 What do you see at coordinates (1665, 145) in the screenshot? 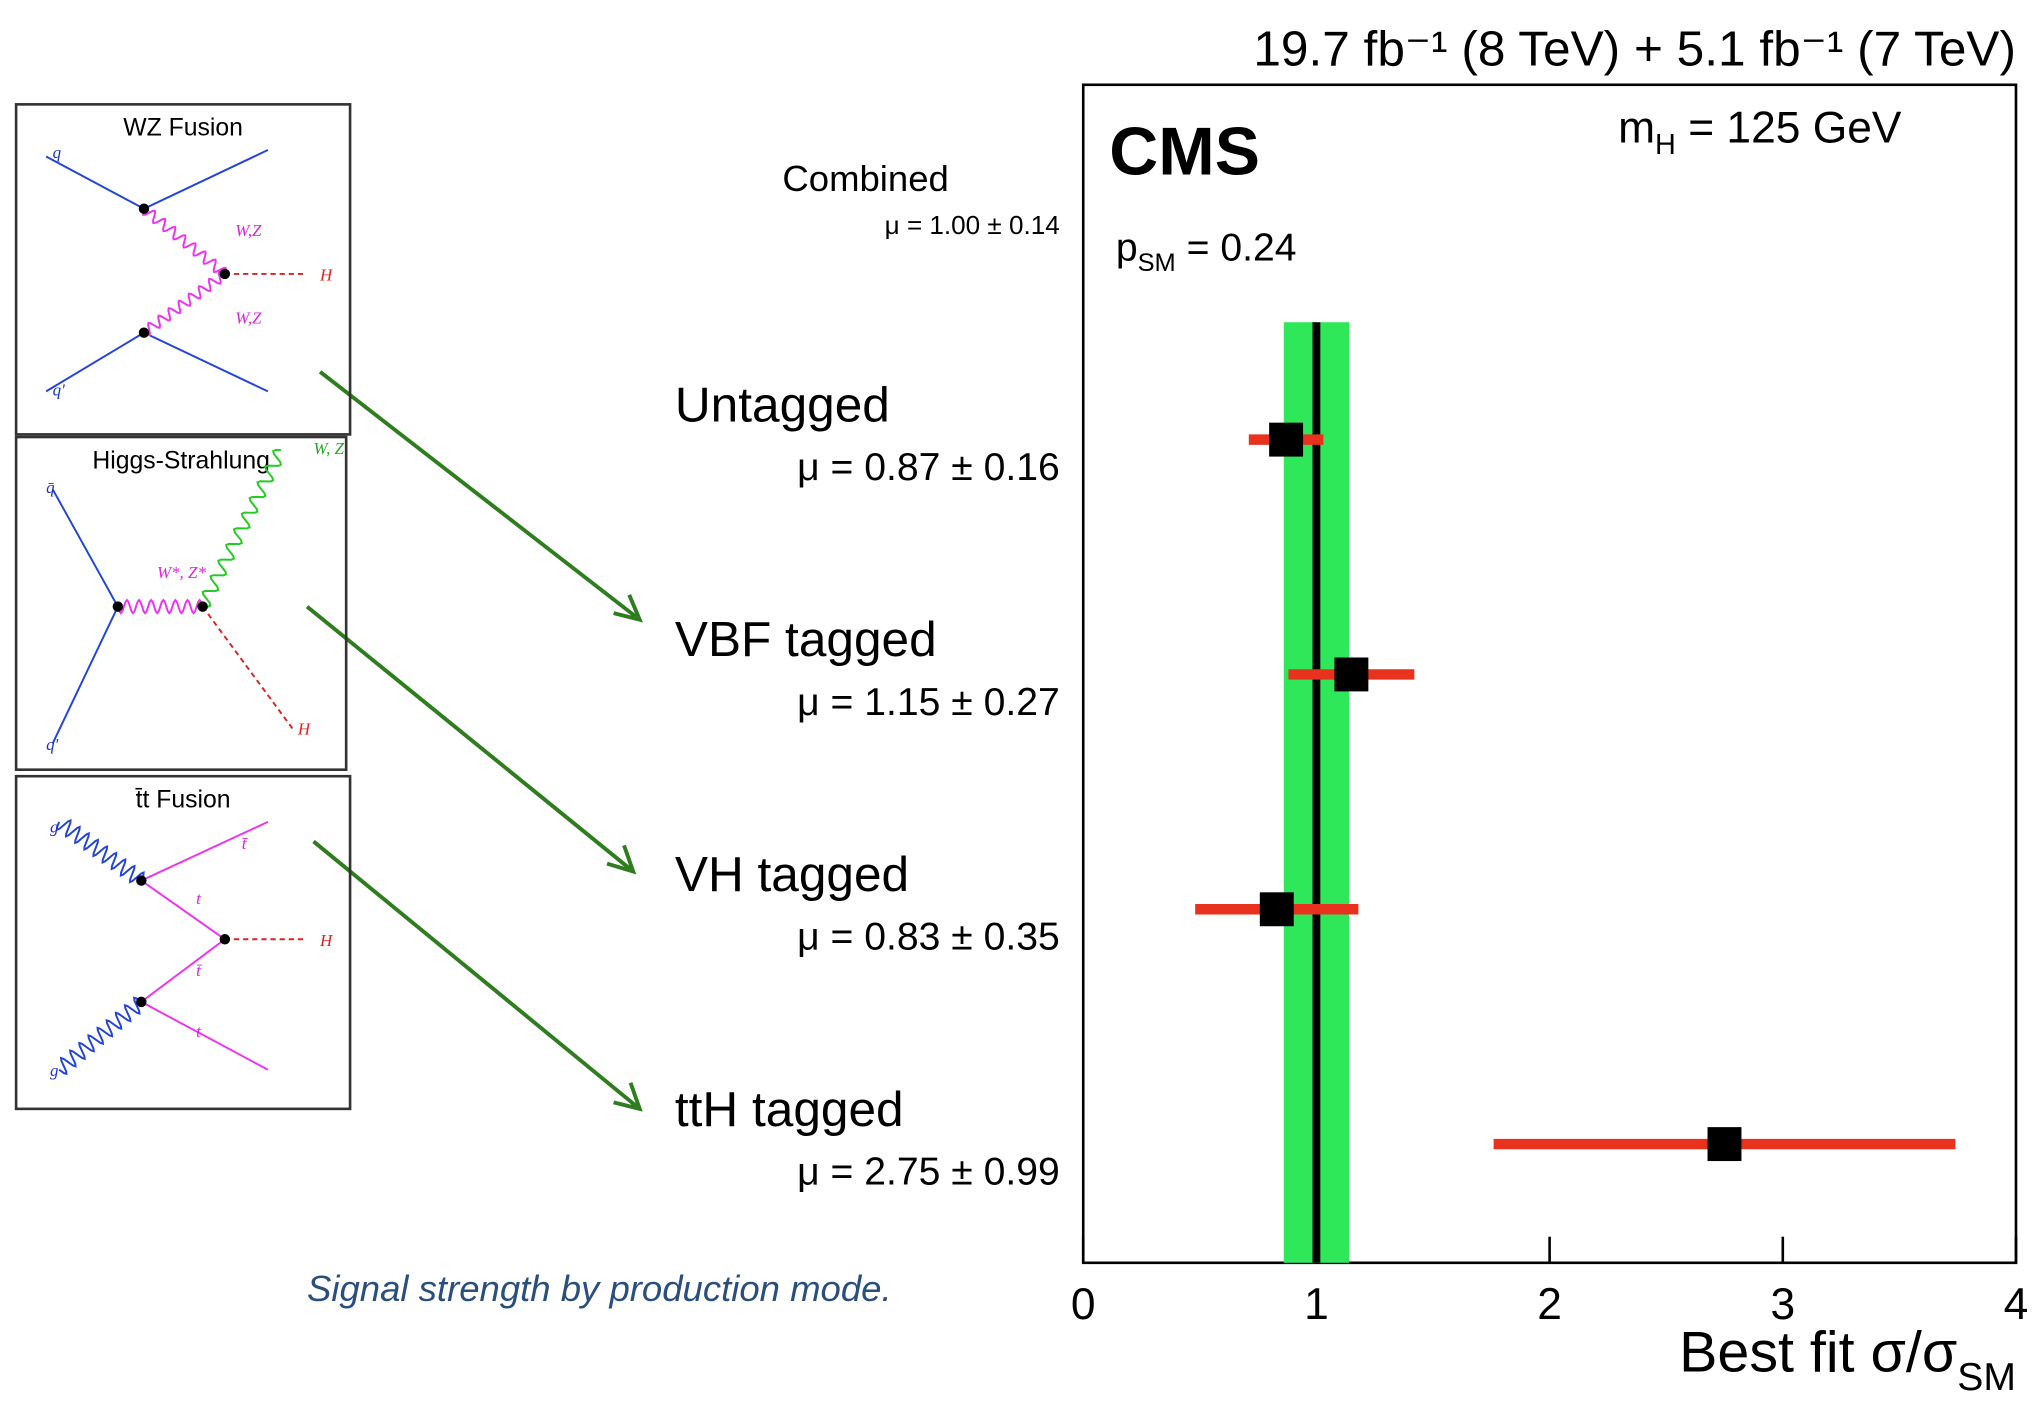
I see `mass-annotation-sub: H` at bounding box center [1665, 145].